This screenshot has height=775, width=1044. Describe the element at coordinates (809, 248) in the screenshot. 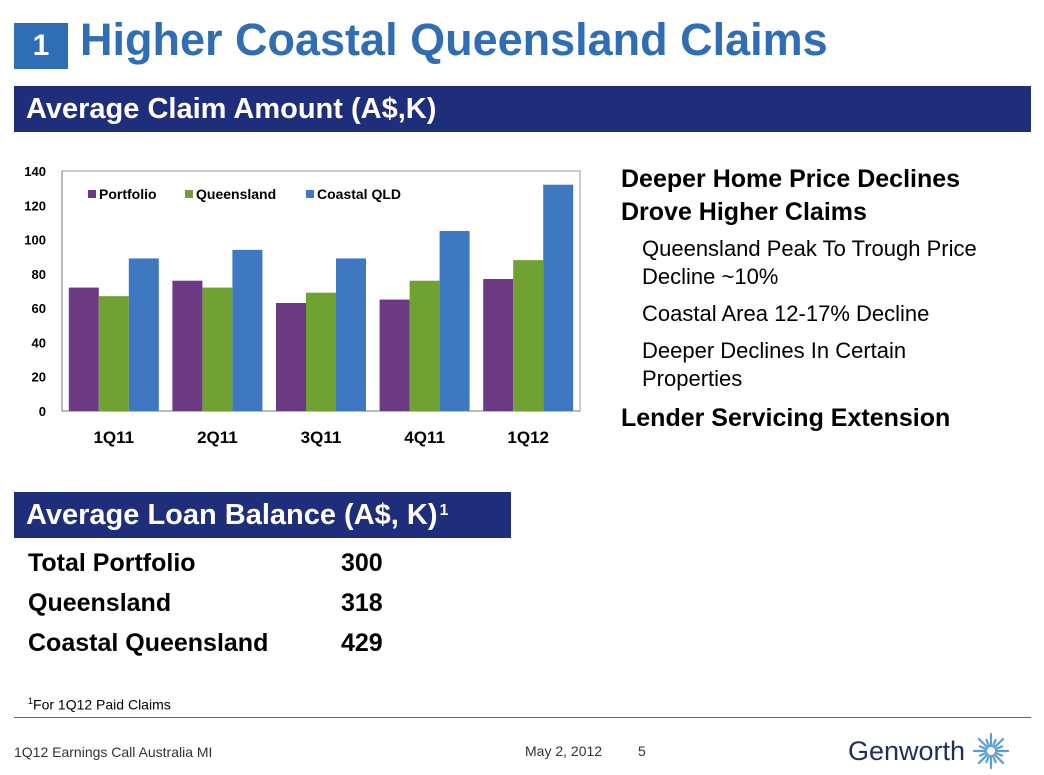

I see `bullet-sub-1-line-1: Queensland Peak To Trough Price` at that location.